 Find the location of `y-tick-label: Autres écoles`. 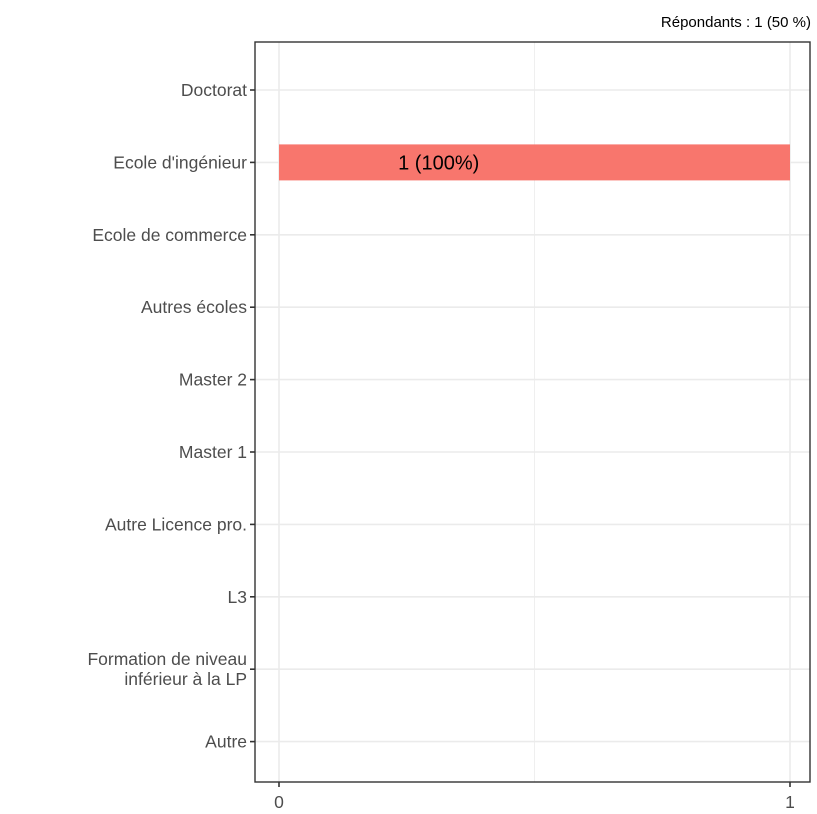

y-tick-label: Autres écoles is located at coordinates (194, 307).